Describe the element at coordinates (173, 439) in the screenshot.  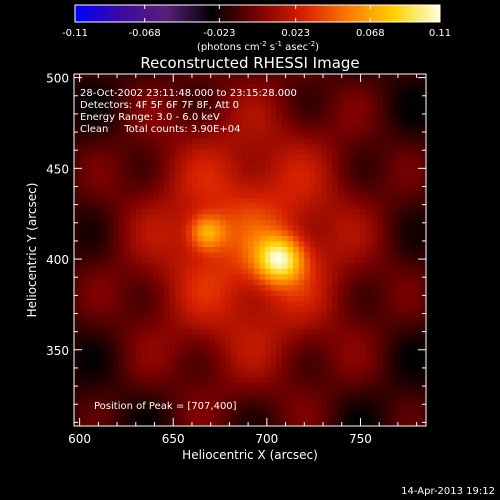
I see `x-tick-label: 650` at that location.